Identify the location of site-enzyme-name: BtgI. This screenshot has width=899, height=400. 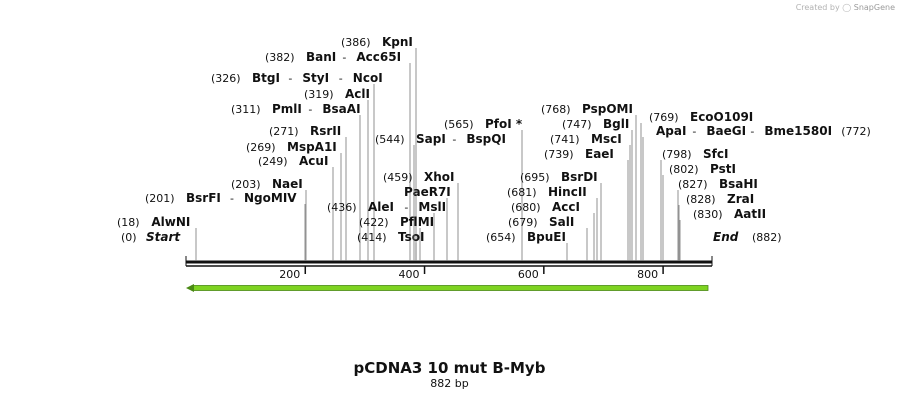
(266, 78).